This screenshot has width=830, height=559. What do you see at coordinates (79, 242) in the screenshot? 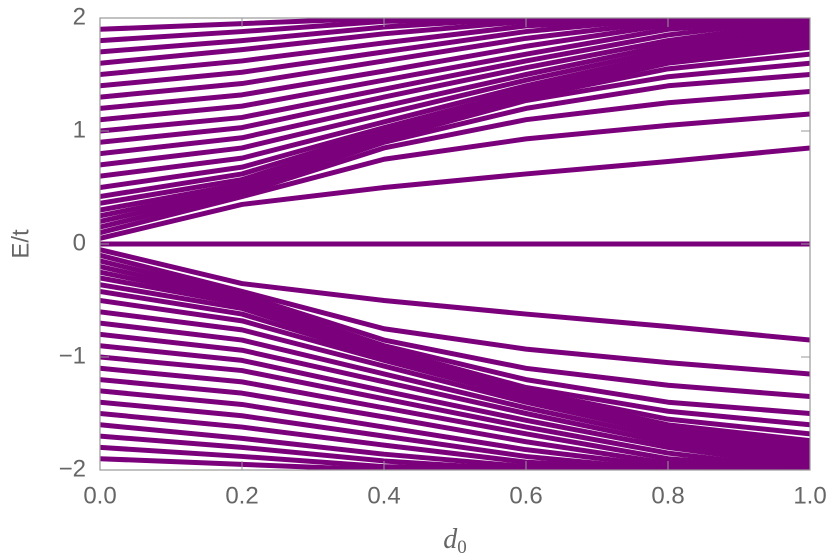
I see `y-tick-label: 0` at bounding box center [79, 242].